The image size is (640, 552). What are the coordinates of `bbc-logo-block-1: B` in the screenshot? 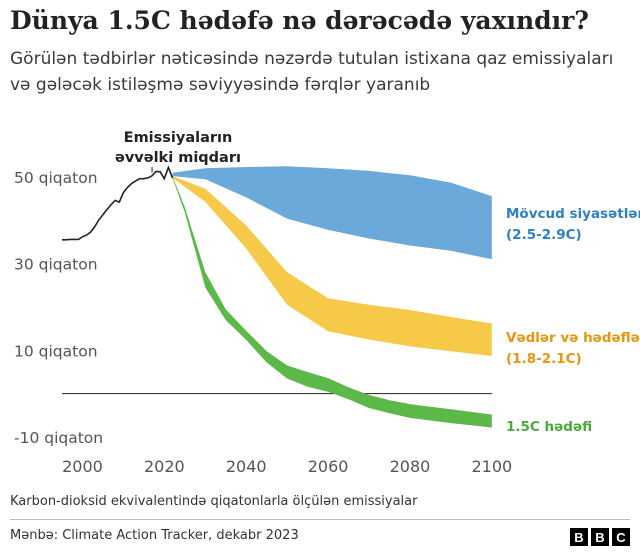 It's located at (579, 537).